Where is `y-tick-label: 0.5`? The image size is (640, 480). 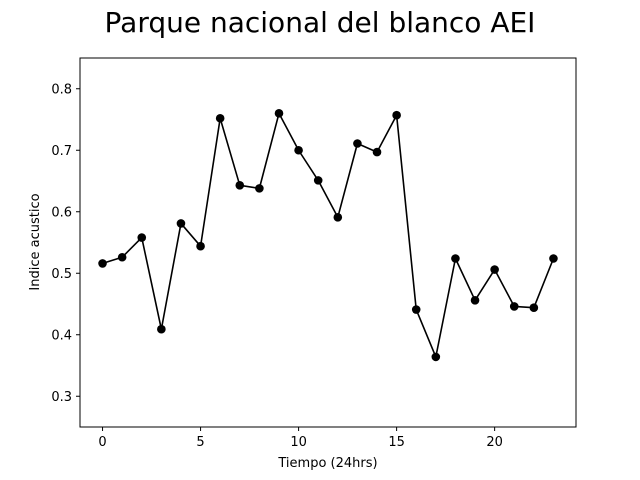
y-tick-label: 0.5 is located at coordinates (61, 274).